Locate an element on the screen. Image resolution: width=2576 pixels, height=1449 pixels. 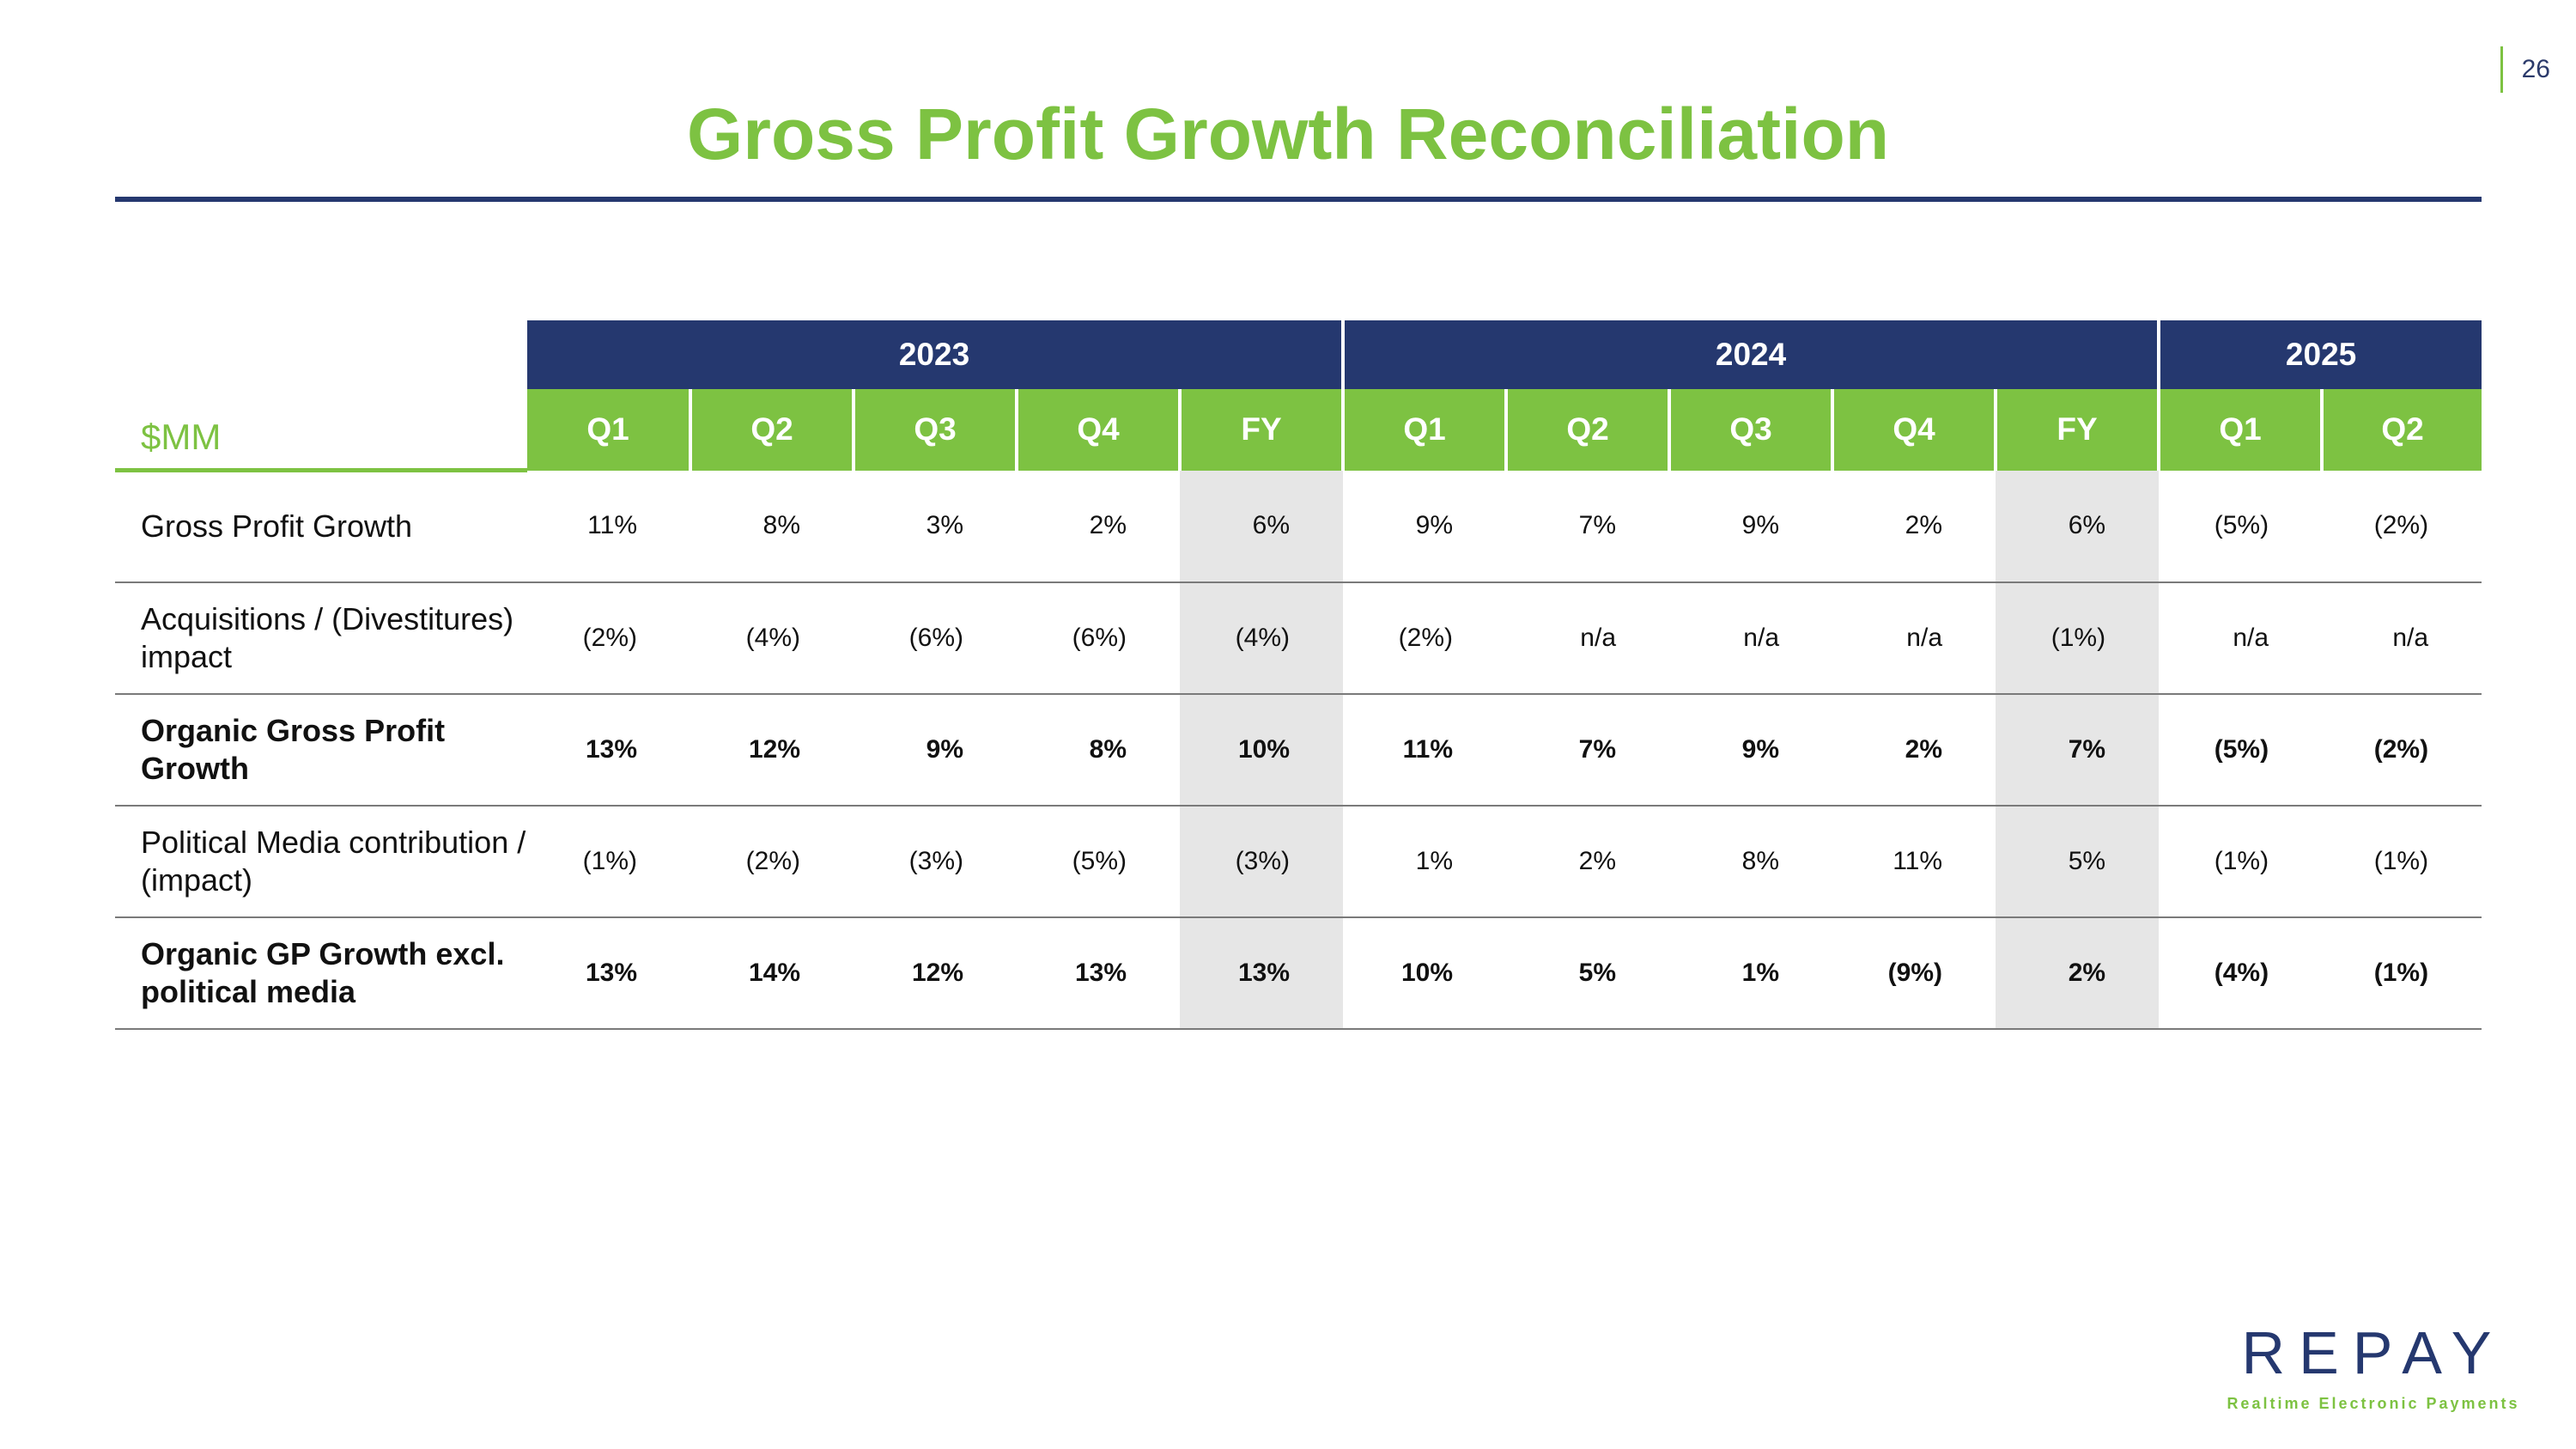
unit-label: $MM is located at coordinates (321, 430).